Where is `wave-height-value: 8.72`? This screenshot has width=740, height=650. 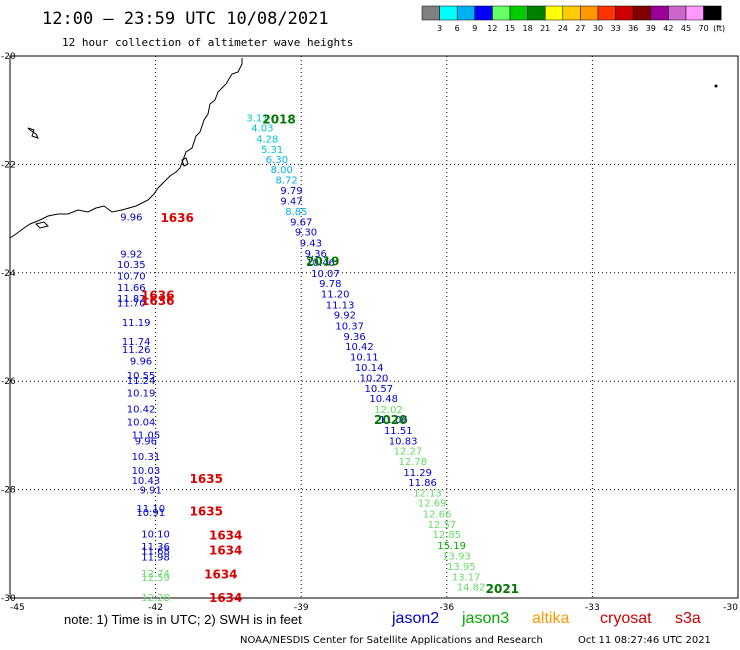
wave-height-value: 8.72 is located at coordinates (287, 181).